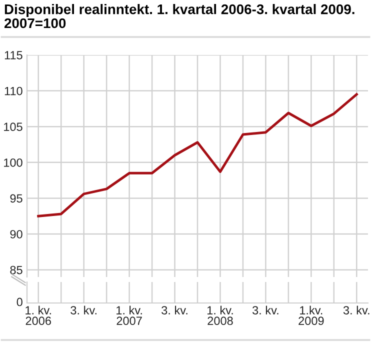 Image resolution: width=371 pixels, height=343 pixels. I want to click on y-tick-label: 105, so click(13, 127).